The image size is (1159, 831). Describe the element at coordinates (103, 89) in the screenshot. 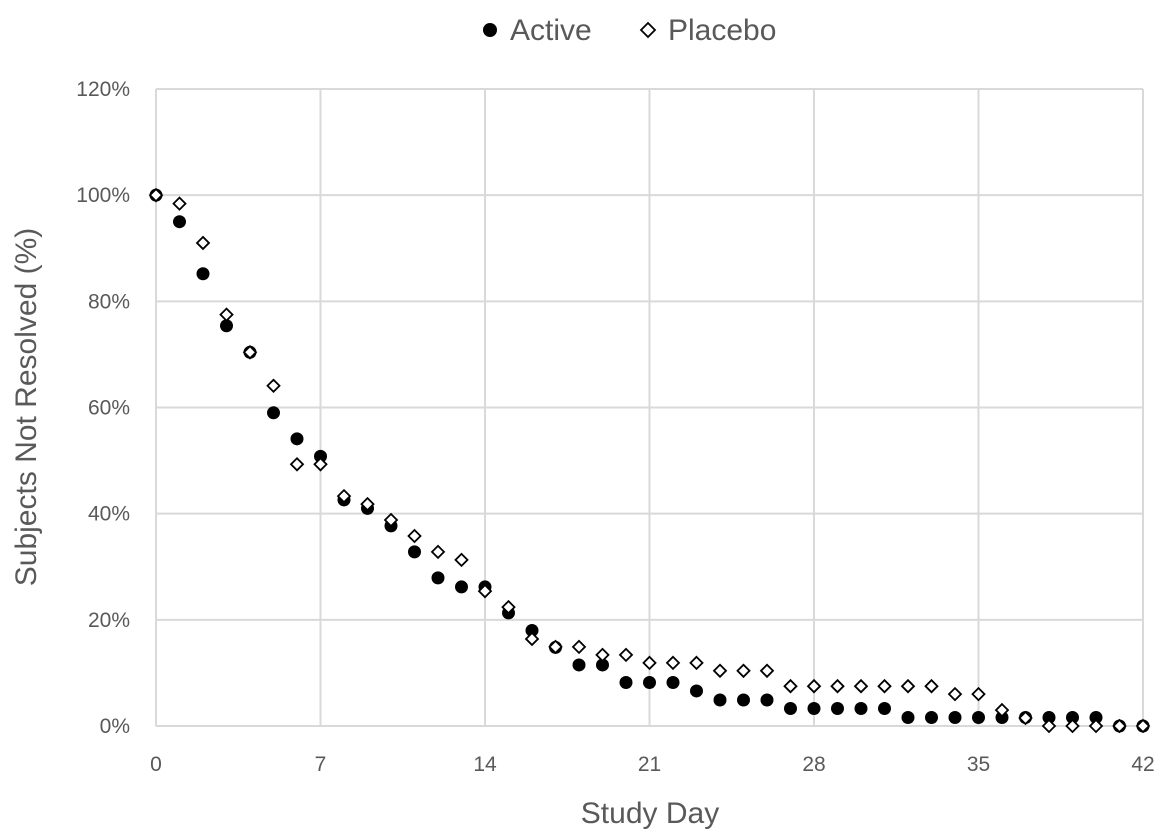

I see `y-tick-label: 120%` at that location.